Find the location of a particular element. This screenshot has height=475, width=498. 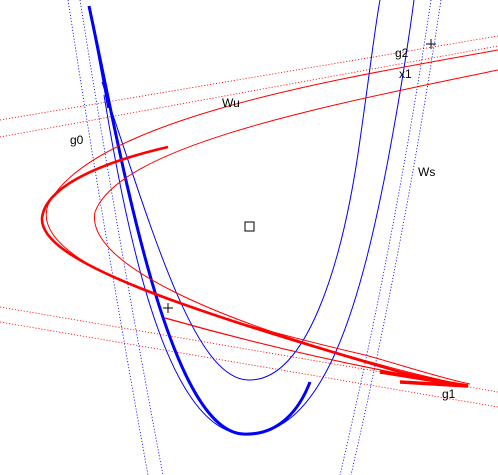

label-wu: Wu is located at coordinates (231, 103).